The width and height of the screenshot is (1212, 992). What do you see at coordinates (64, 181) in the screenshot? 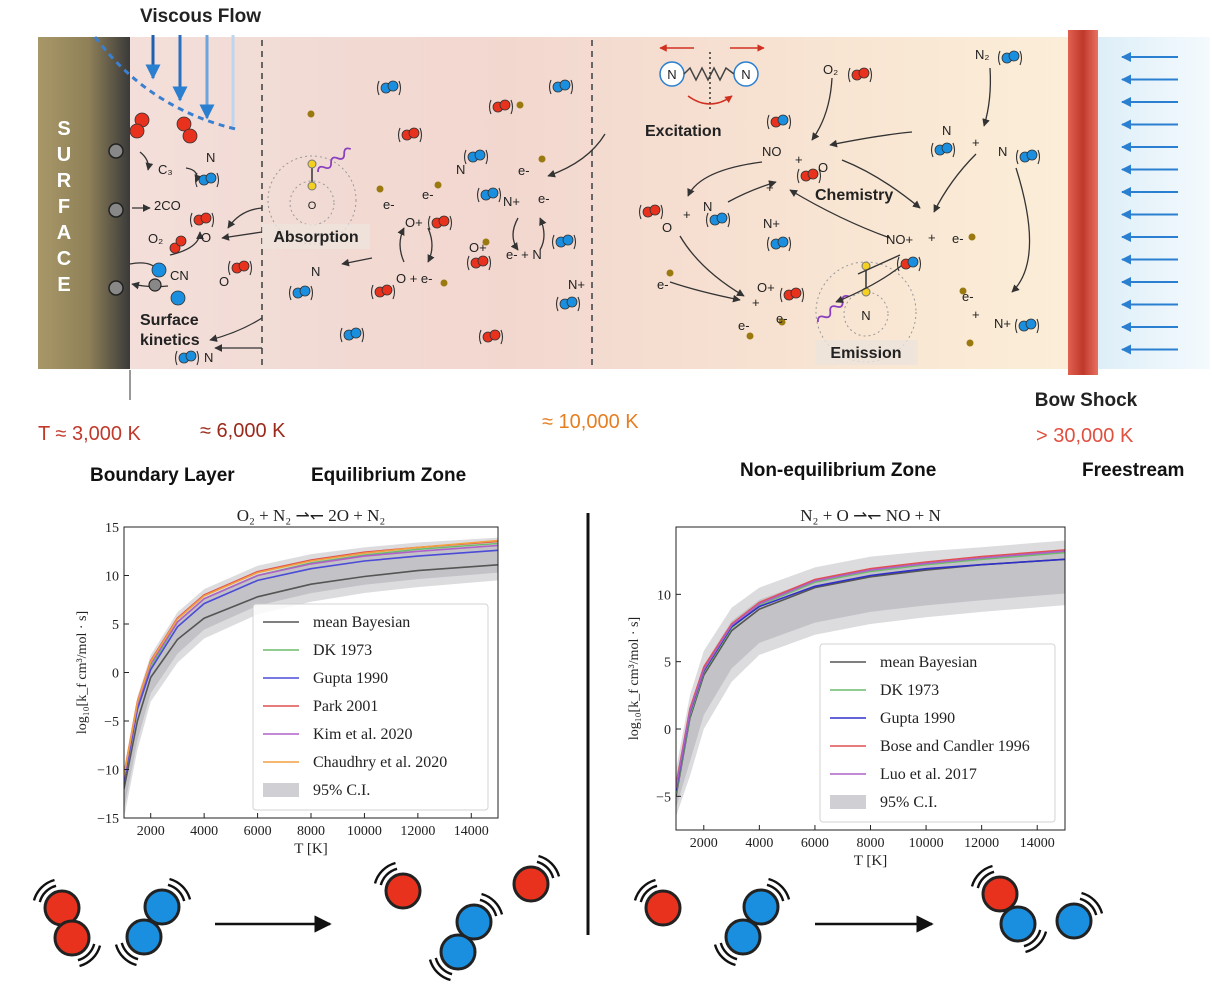
I see `surface-letter: R` at bounding box center [64, 181].